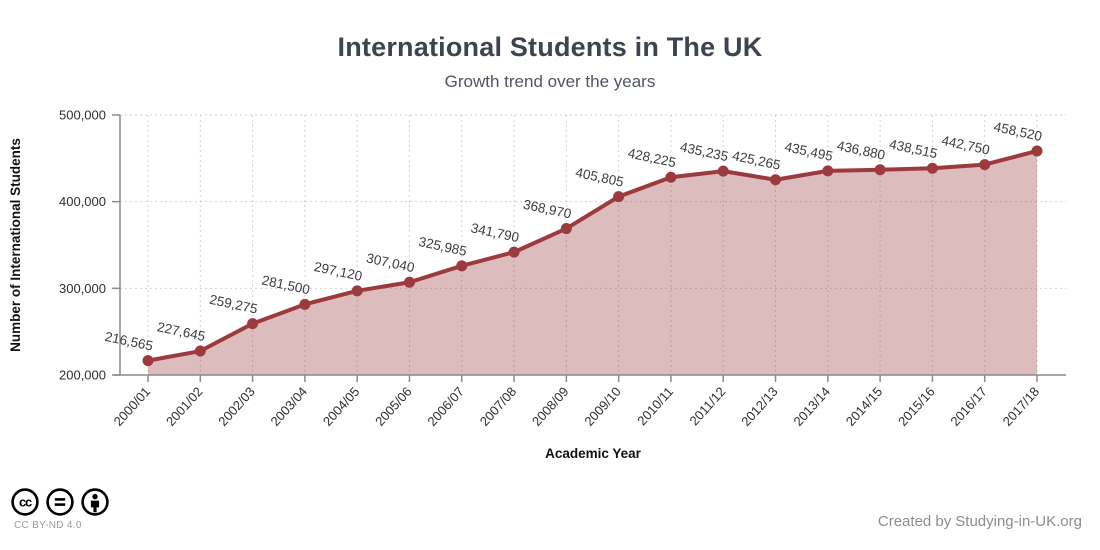  I want to click on svg-text: 2006/07, so click(445, 406).